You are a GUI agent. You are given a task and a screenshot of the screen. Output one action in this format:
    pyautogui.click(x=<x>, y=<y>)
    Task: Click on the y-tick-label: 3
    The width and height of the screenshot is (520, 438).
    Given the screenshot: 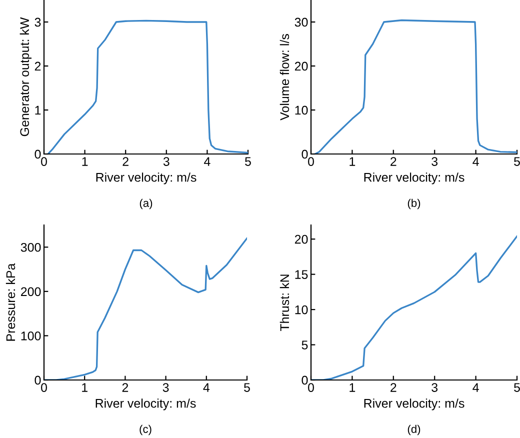 What is the action you would take?
    pyautogui.click(x=37, y=22)
    